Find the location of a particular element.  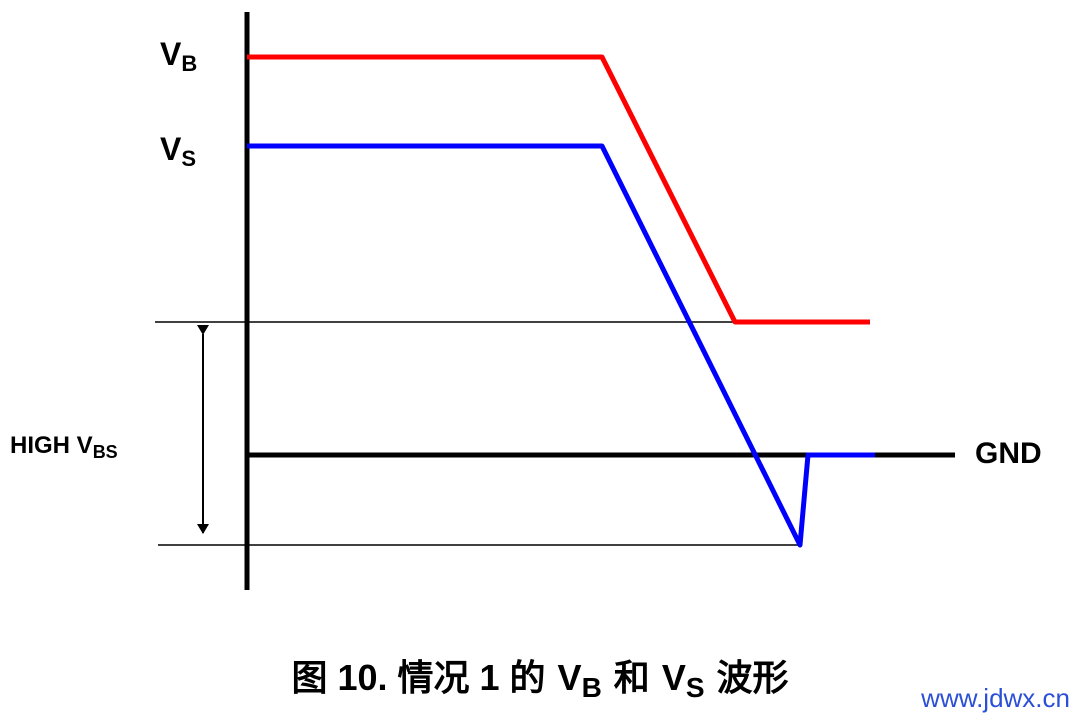

vs-label: VS is located at coordinates (178, 150).